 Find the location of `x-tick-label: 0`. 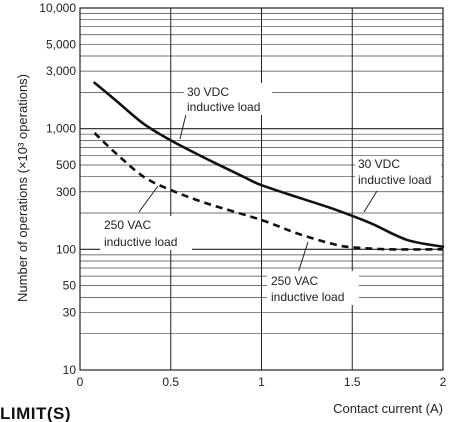

x-tick-label: 0 is located at coordinates (80, 382).